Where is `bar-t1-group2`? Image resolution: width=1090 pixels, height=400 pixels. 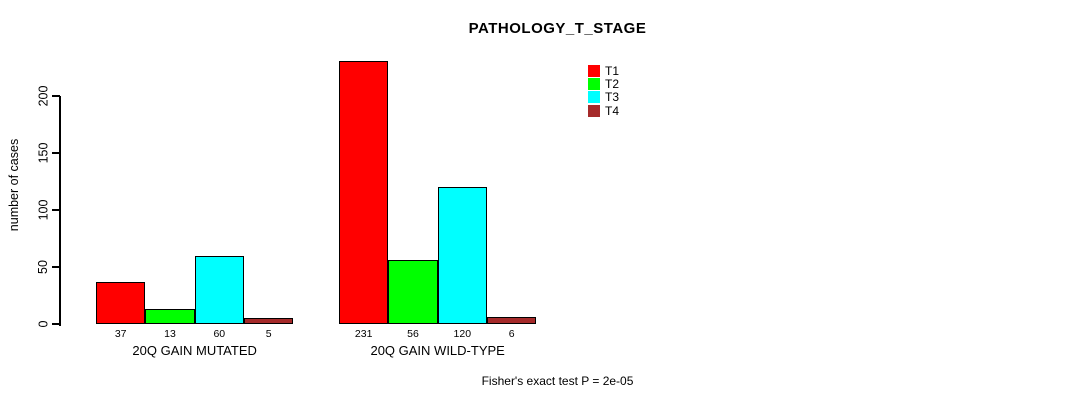 bar-t1-group2 is located at coordinates (364, 192).